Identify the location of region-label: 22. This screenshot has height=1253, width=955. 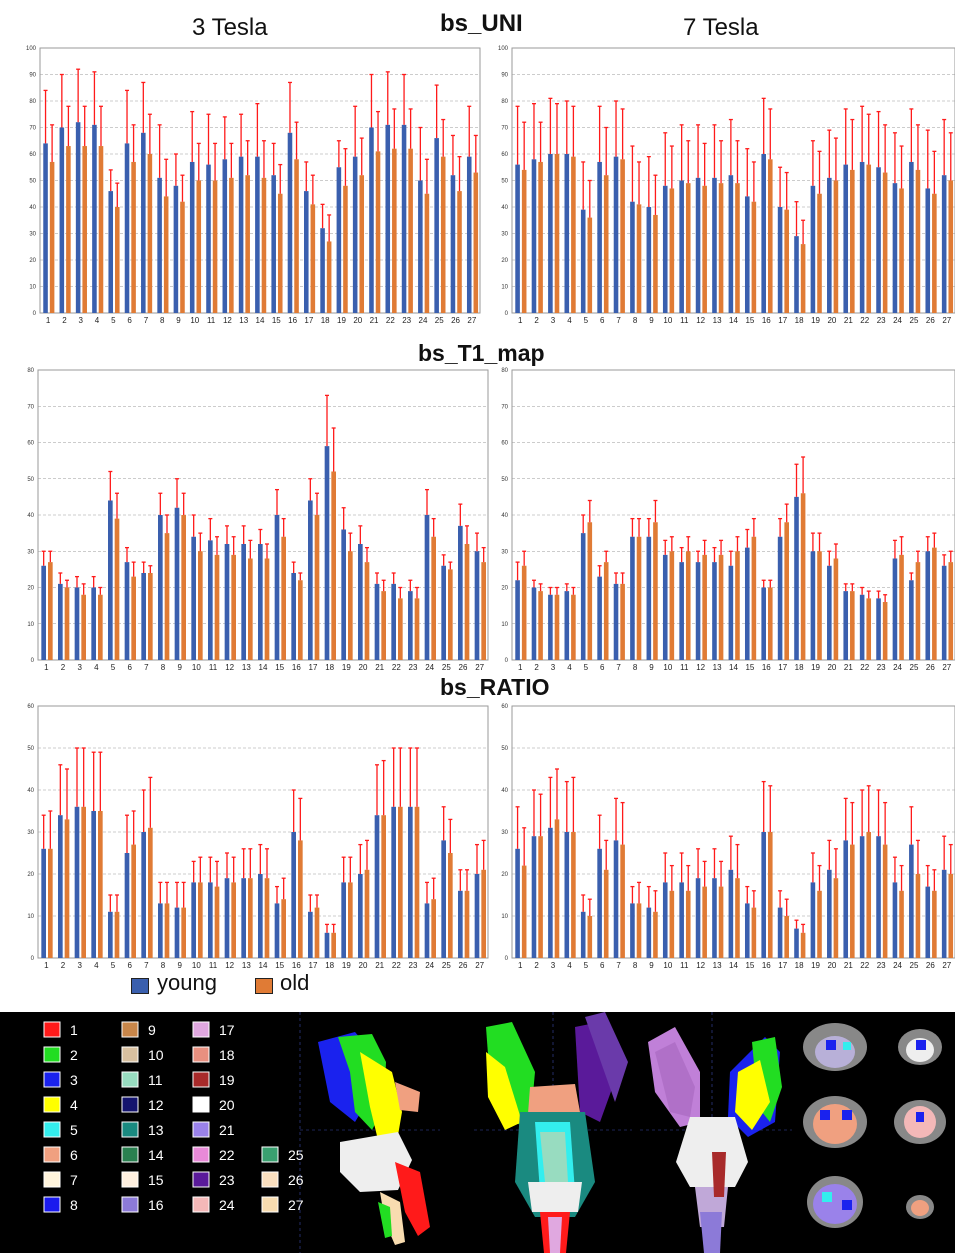
(227, 1155).